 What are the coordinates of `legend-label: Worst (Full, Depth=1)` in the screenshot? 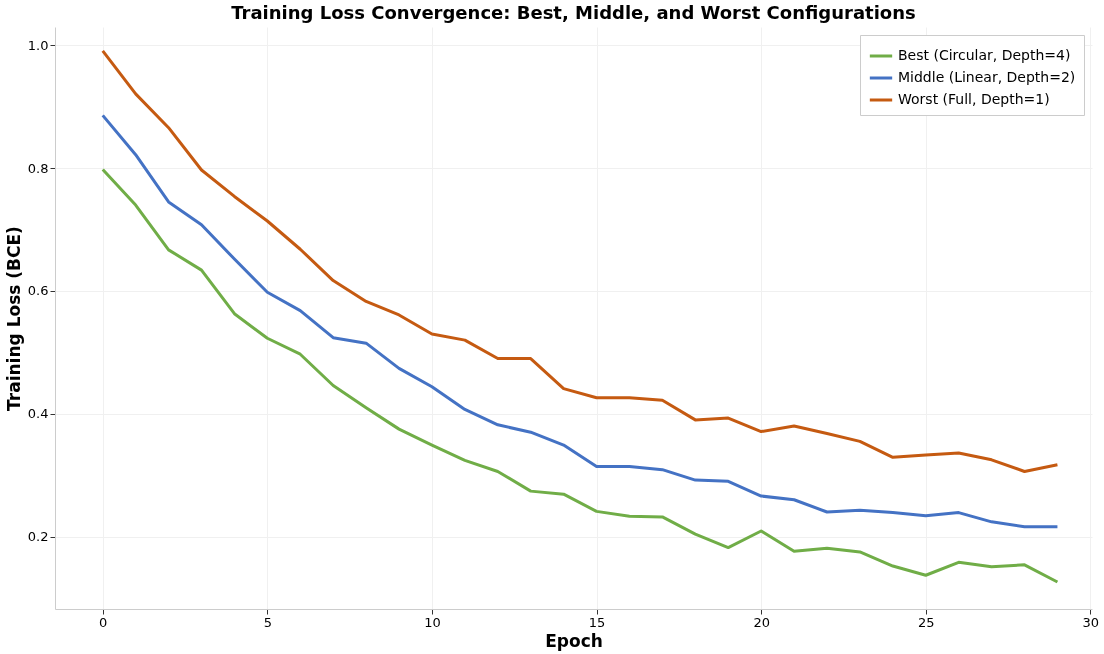 It's located at (974, 99).